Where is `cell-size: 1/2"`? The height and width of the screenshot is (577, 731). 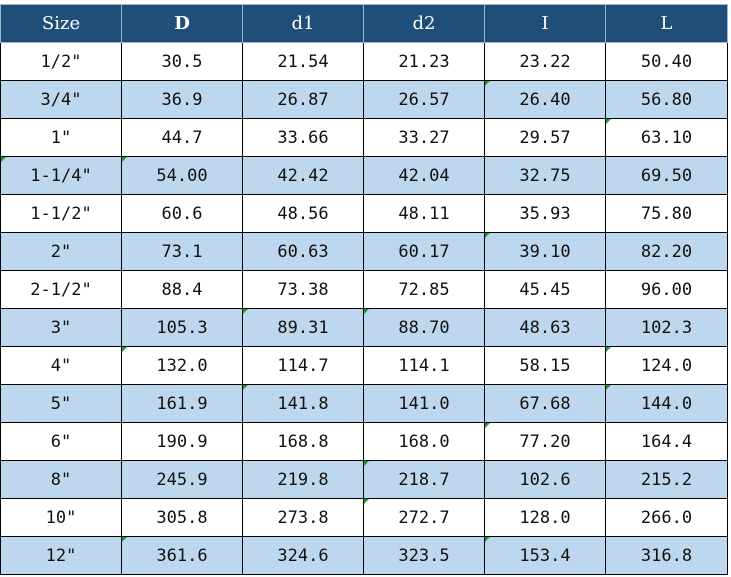
cell-size: 1/2" is located at coordinates (61, 61).